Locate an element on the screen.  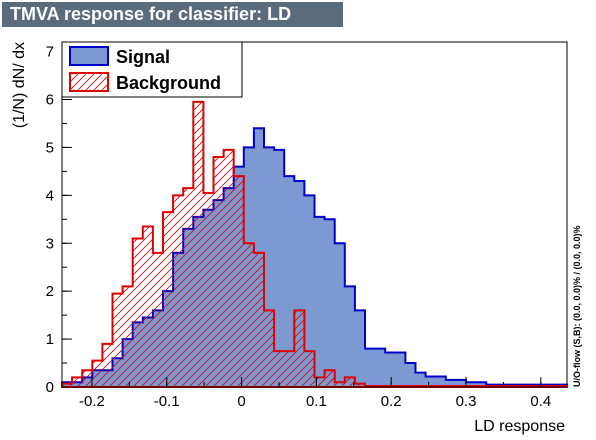
y-tick-label: 7 is located at coordinates (50, 52).